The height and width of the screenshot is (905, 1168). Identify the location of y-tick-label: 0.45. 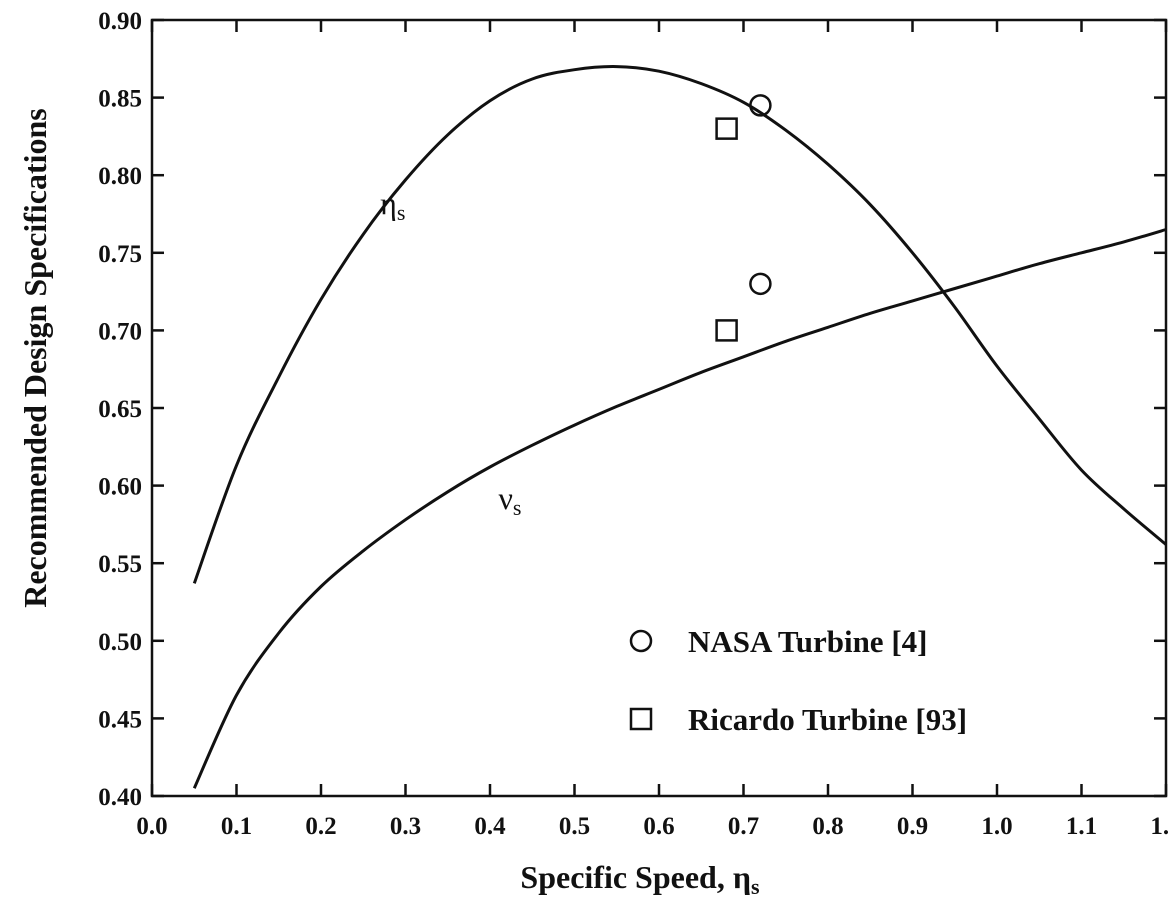
(120, 719).